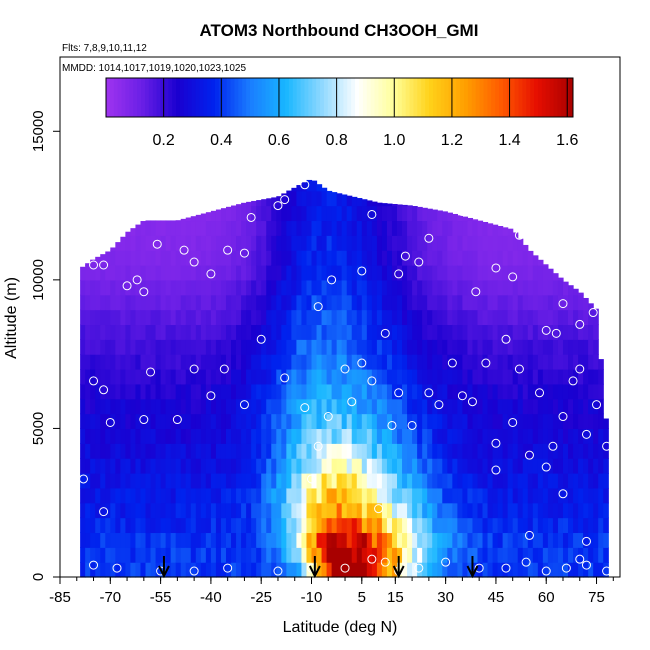 This screenshot has height=650, width=650. Describe the element at coordinates (318, 567) in the screenshot. I see `arrow-markers` at that location.